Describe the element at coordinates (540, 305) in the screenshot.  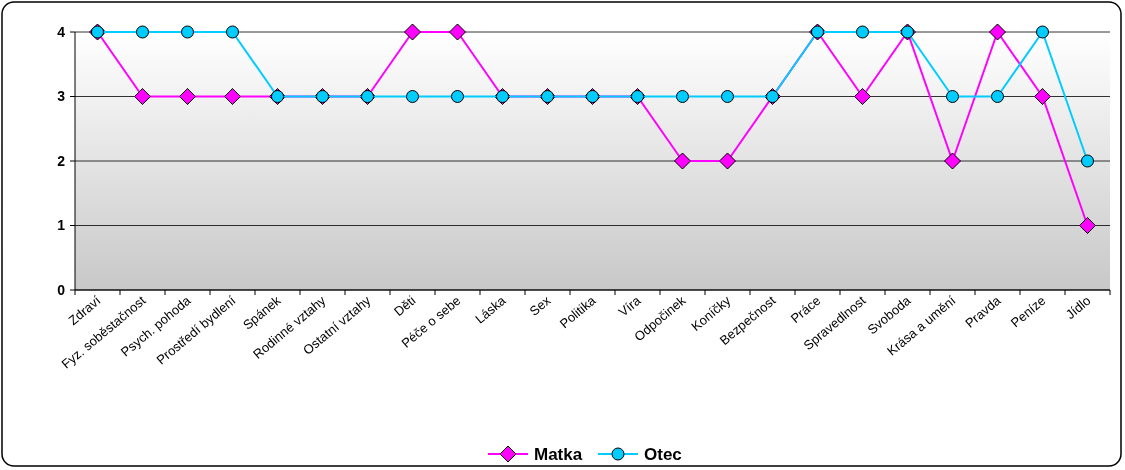
I see `x-tick-label: Sex` at that location.